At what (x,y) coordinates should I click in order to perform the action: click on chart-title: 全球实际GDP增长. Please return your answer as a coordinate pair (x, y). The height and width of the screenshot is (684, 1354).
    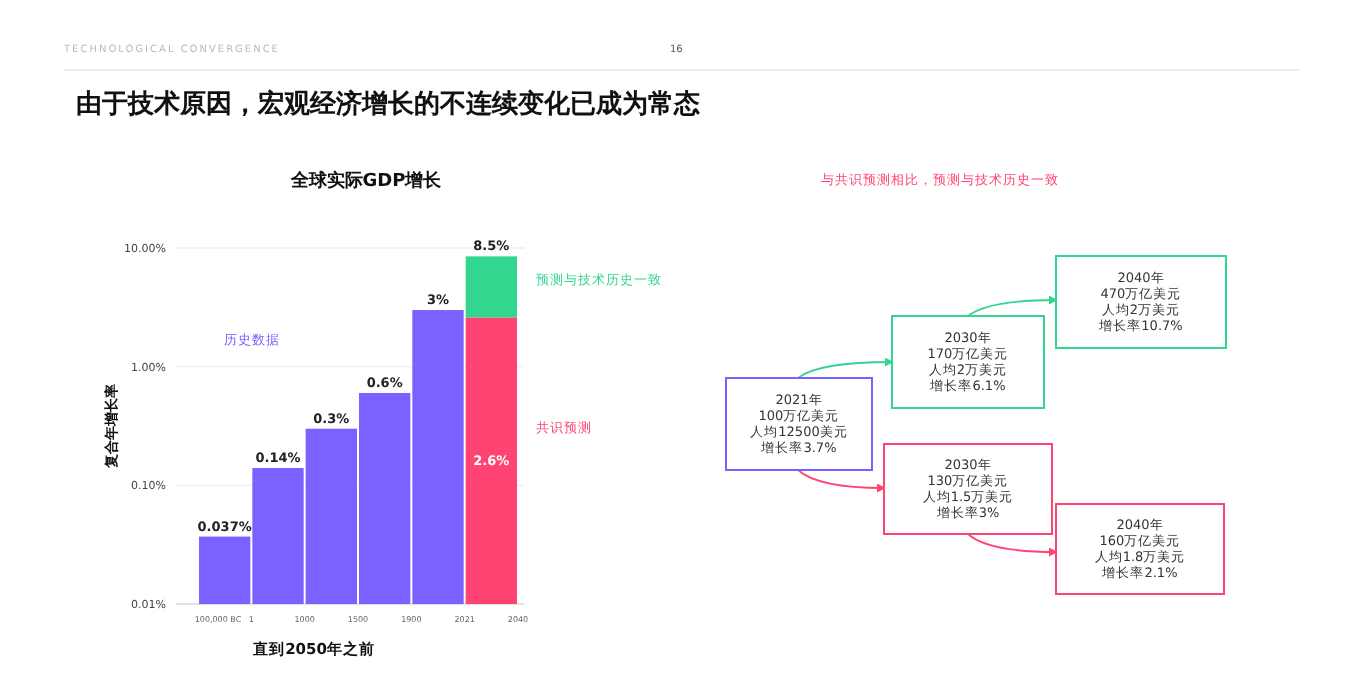
    Looking at the image, I should click on (366, 181).